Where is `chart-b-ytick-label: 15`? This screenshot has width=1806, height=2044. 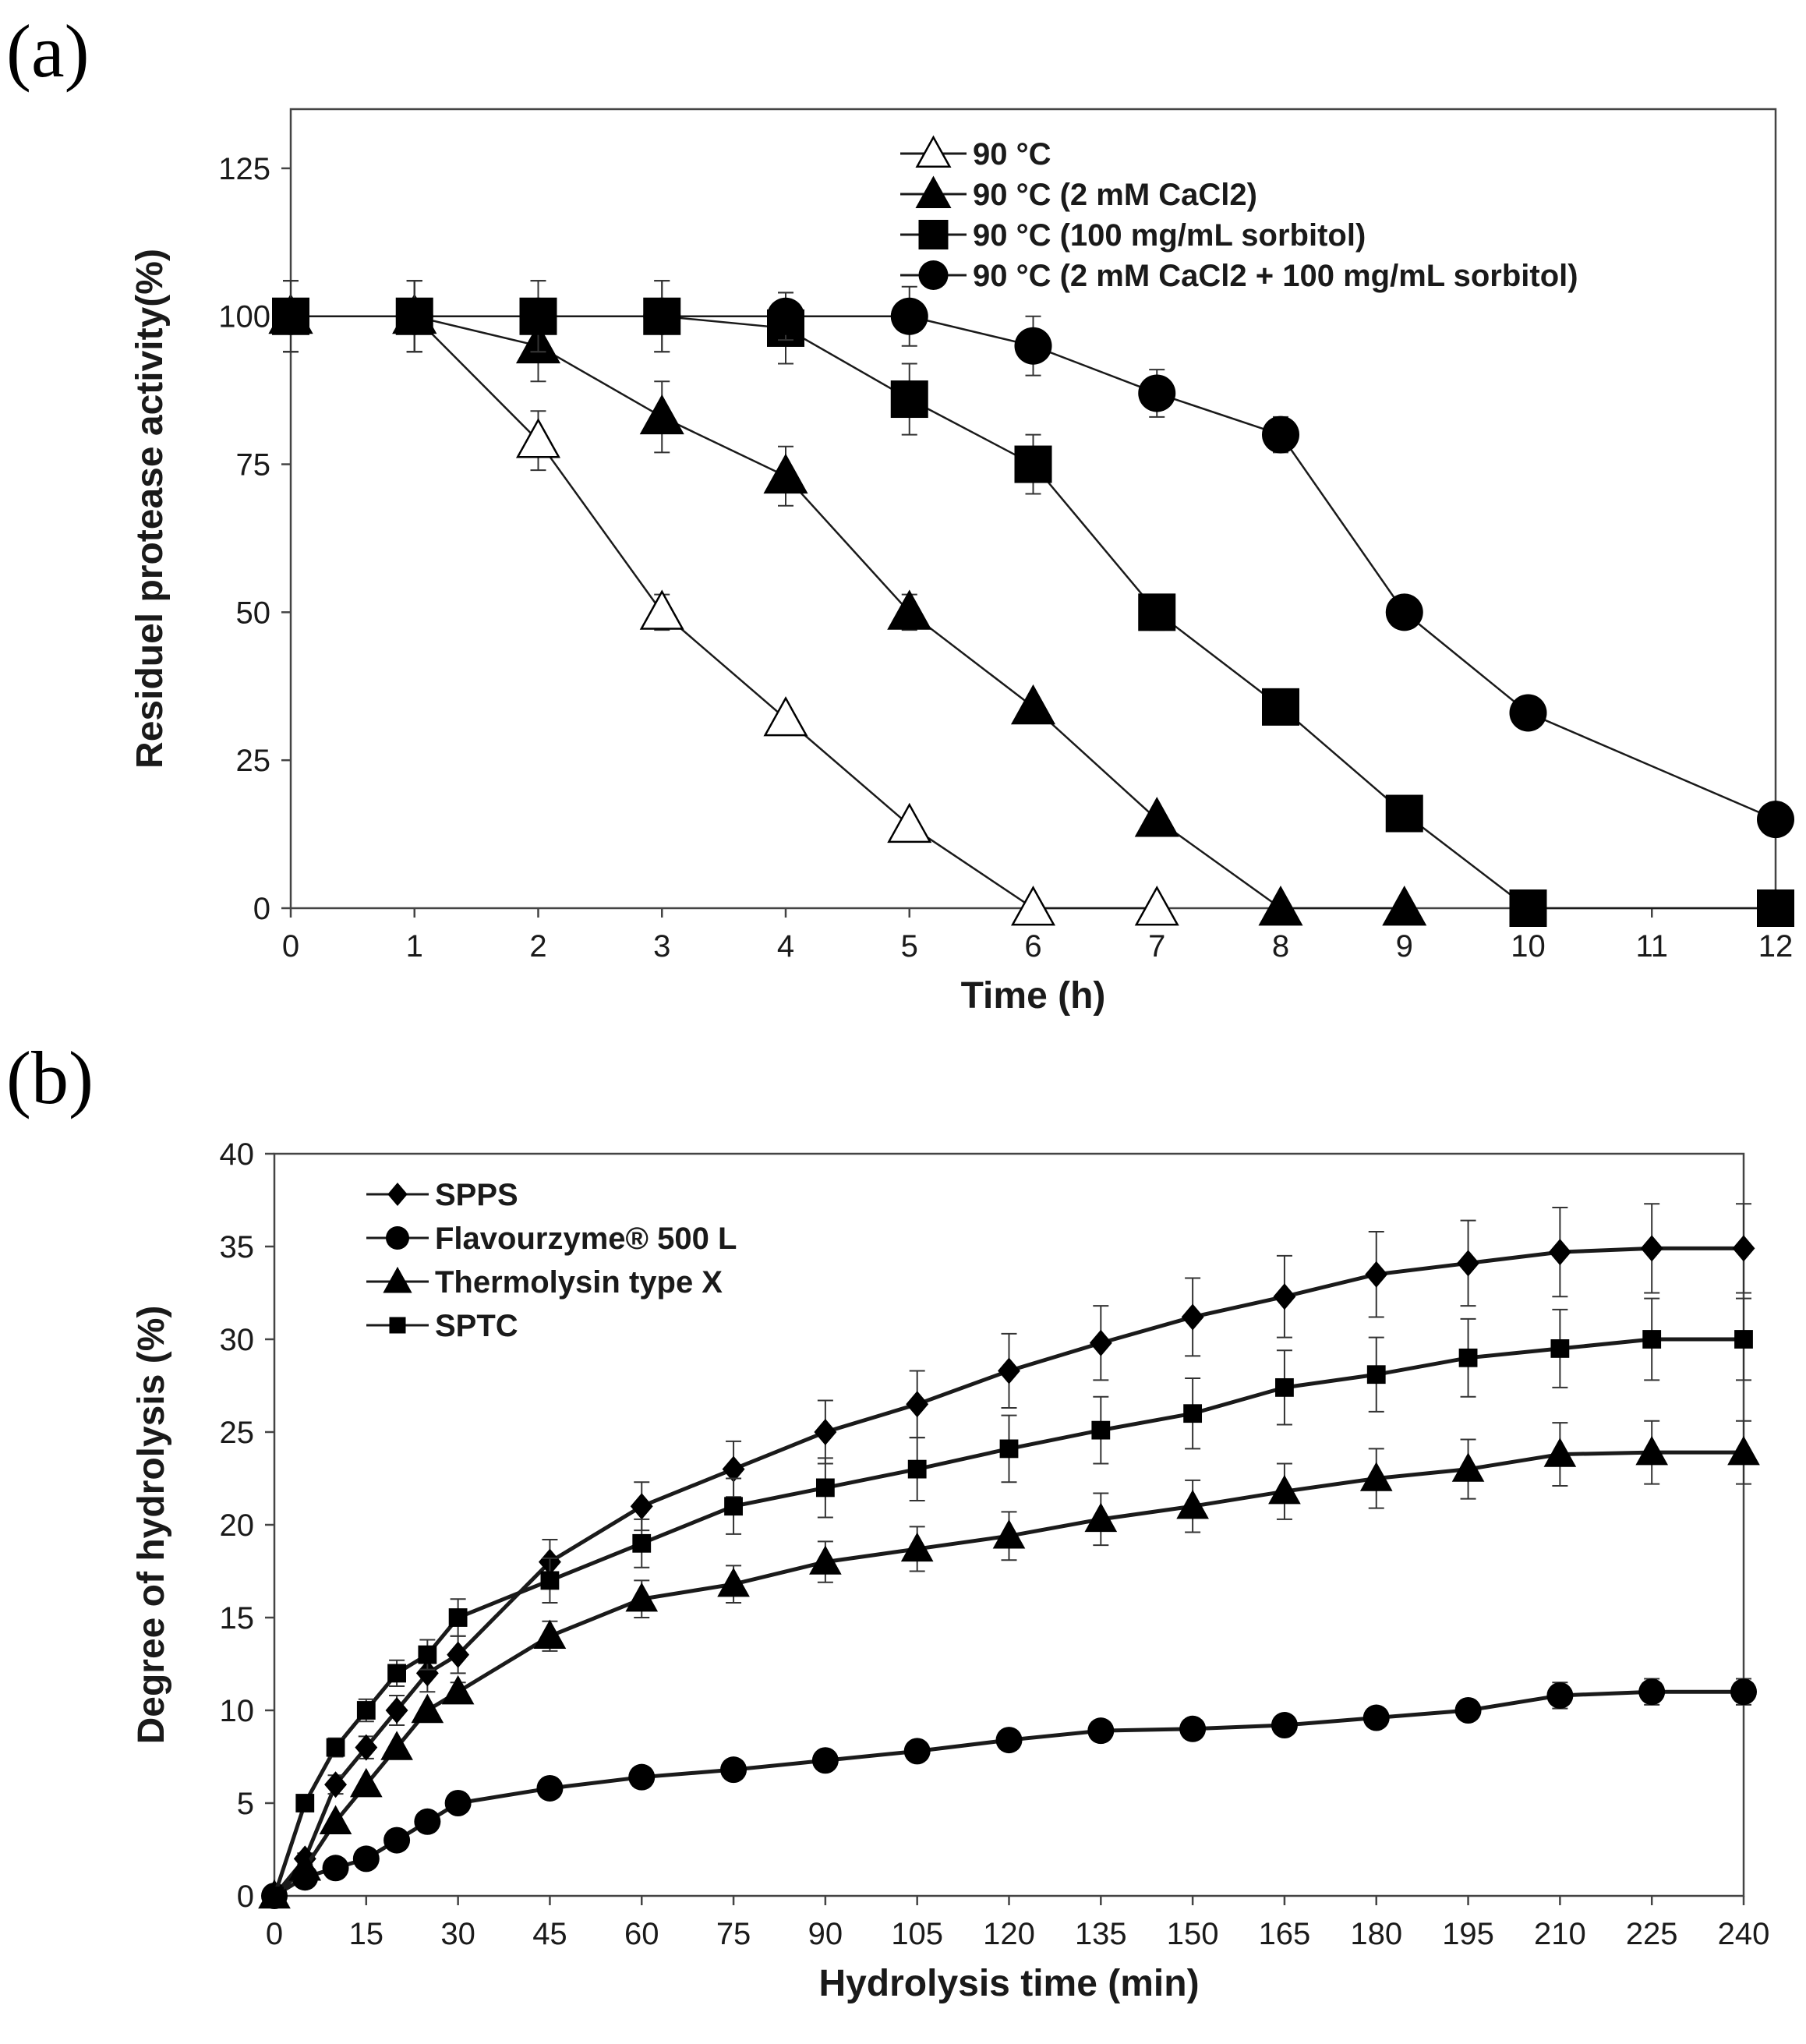 chart-b-ytick-label: 15 is located at coordinates (237, 1619).